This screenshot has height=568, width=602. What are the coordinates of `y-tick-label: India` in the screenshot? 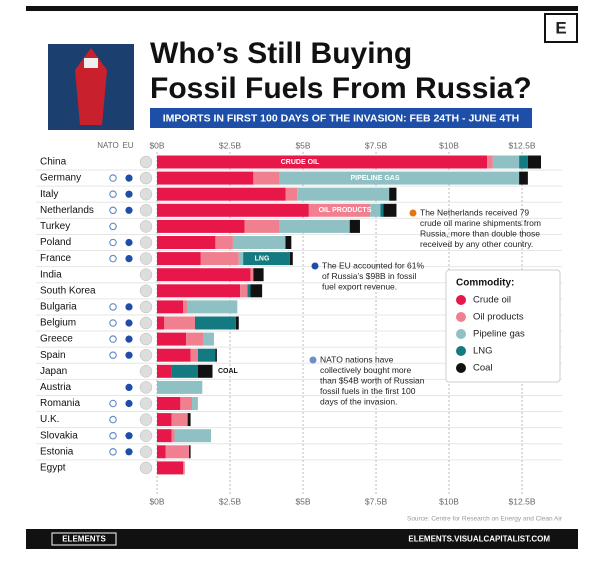 It's located at (51, 274).